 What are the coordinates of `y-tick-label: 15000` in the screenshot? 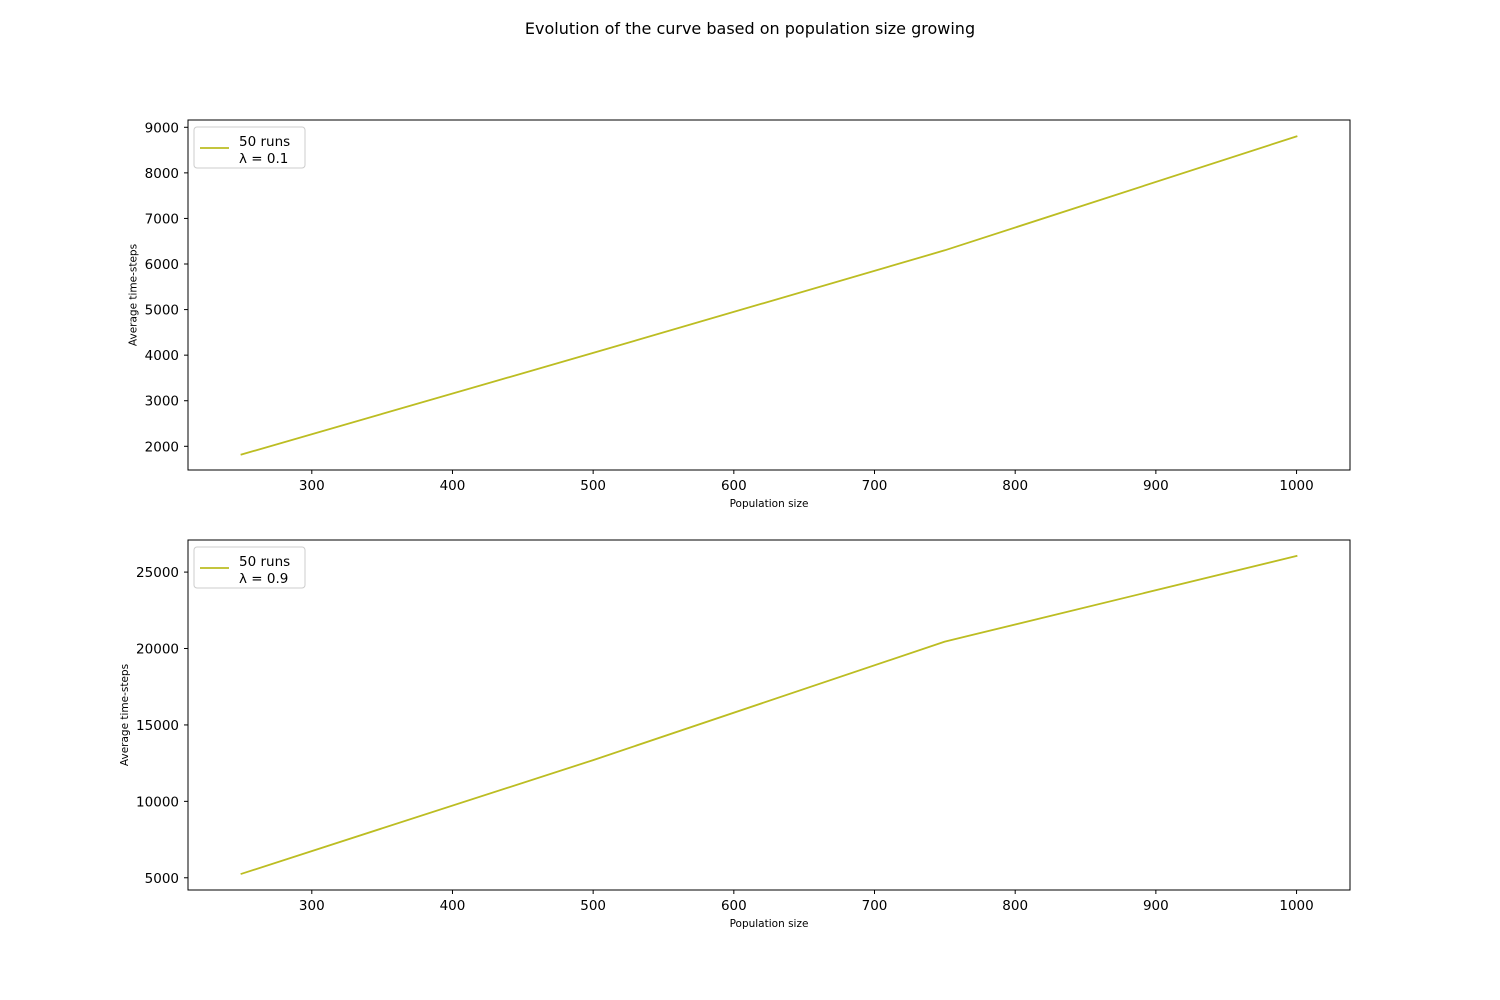 It's located at (157, 726).